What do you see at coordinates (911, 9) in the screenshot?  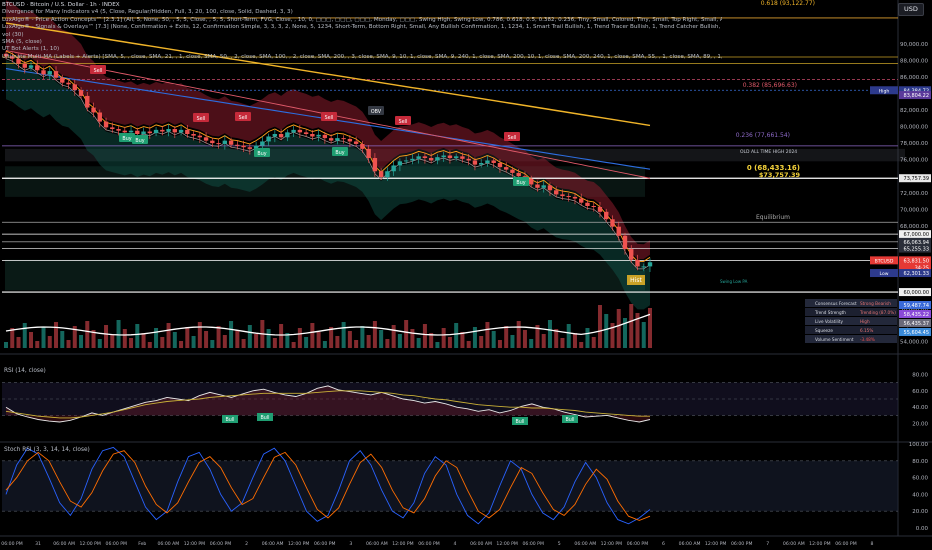 I see `currency-button: USD` at bounding box center [911, 9].